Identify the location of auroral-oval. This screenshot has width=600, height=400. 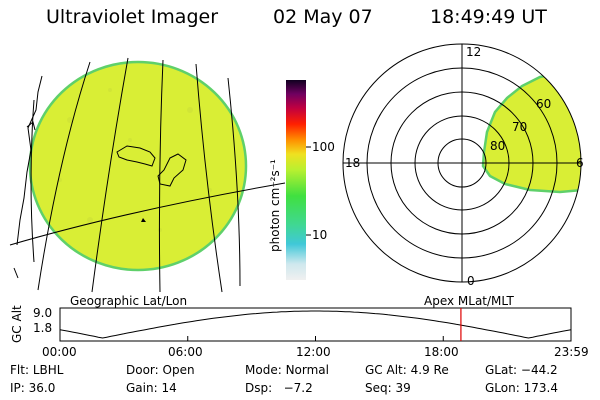
(531, 133).